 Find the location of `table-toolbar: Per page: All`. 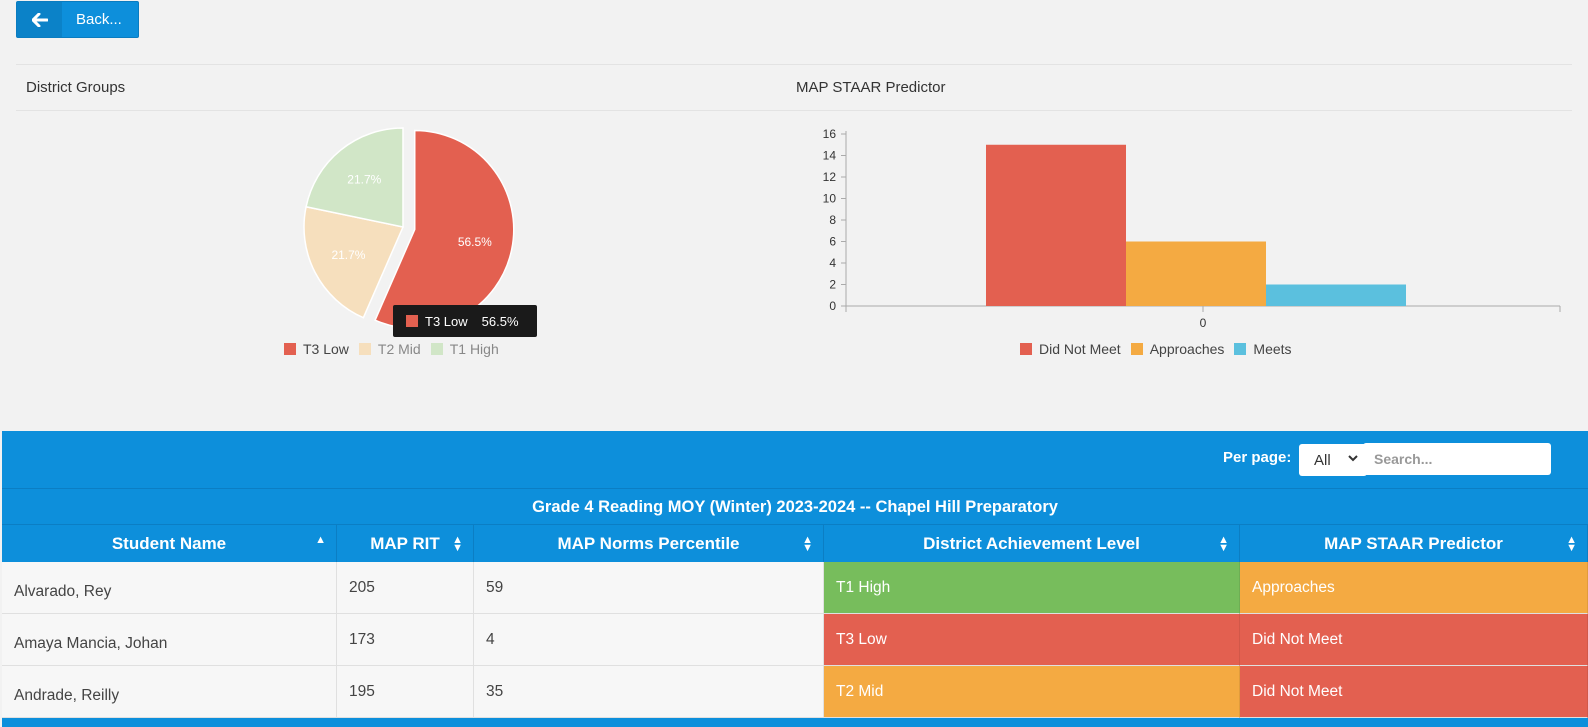

table-toolbar: Per page: All is located at coordinates (795, 459).